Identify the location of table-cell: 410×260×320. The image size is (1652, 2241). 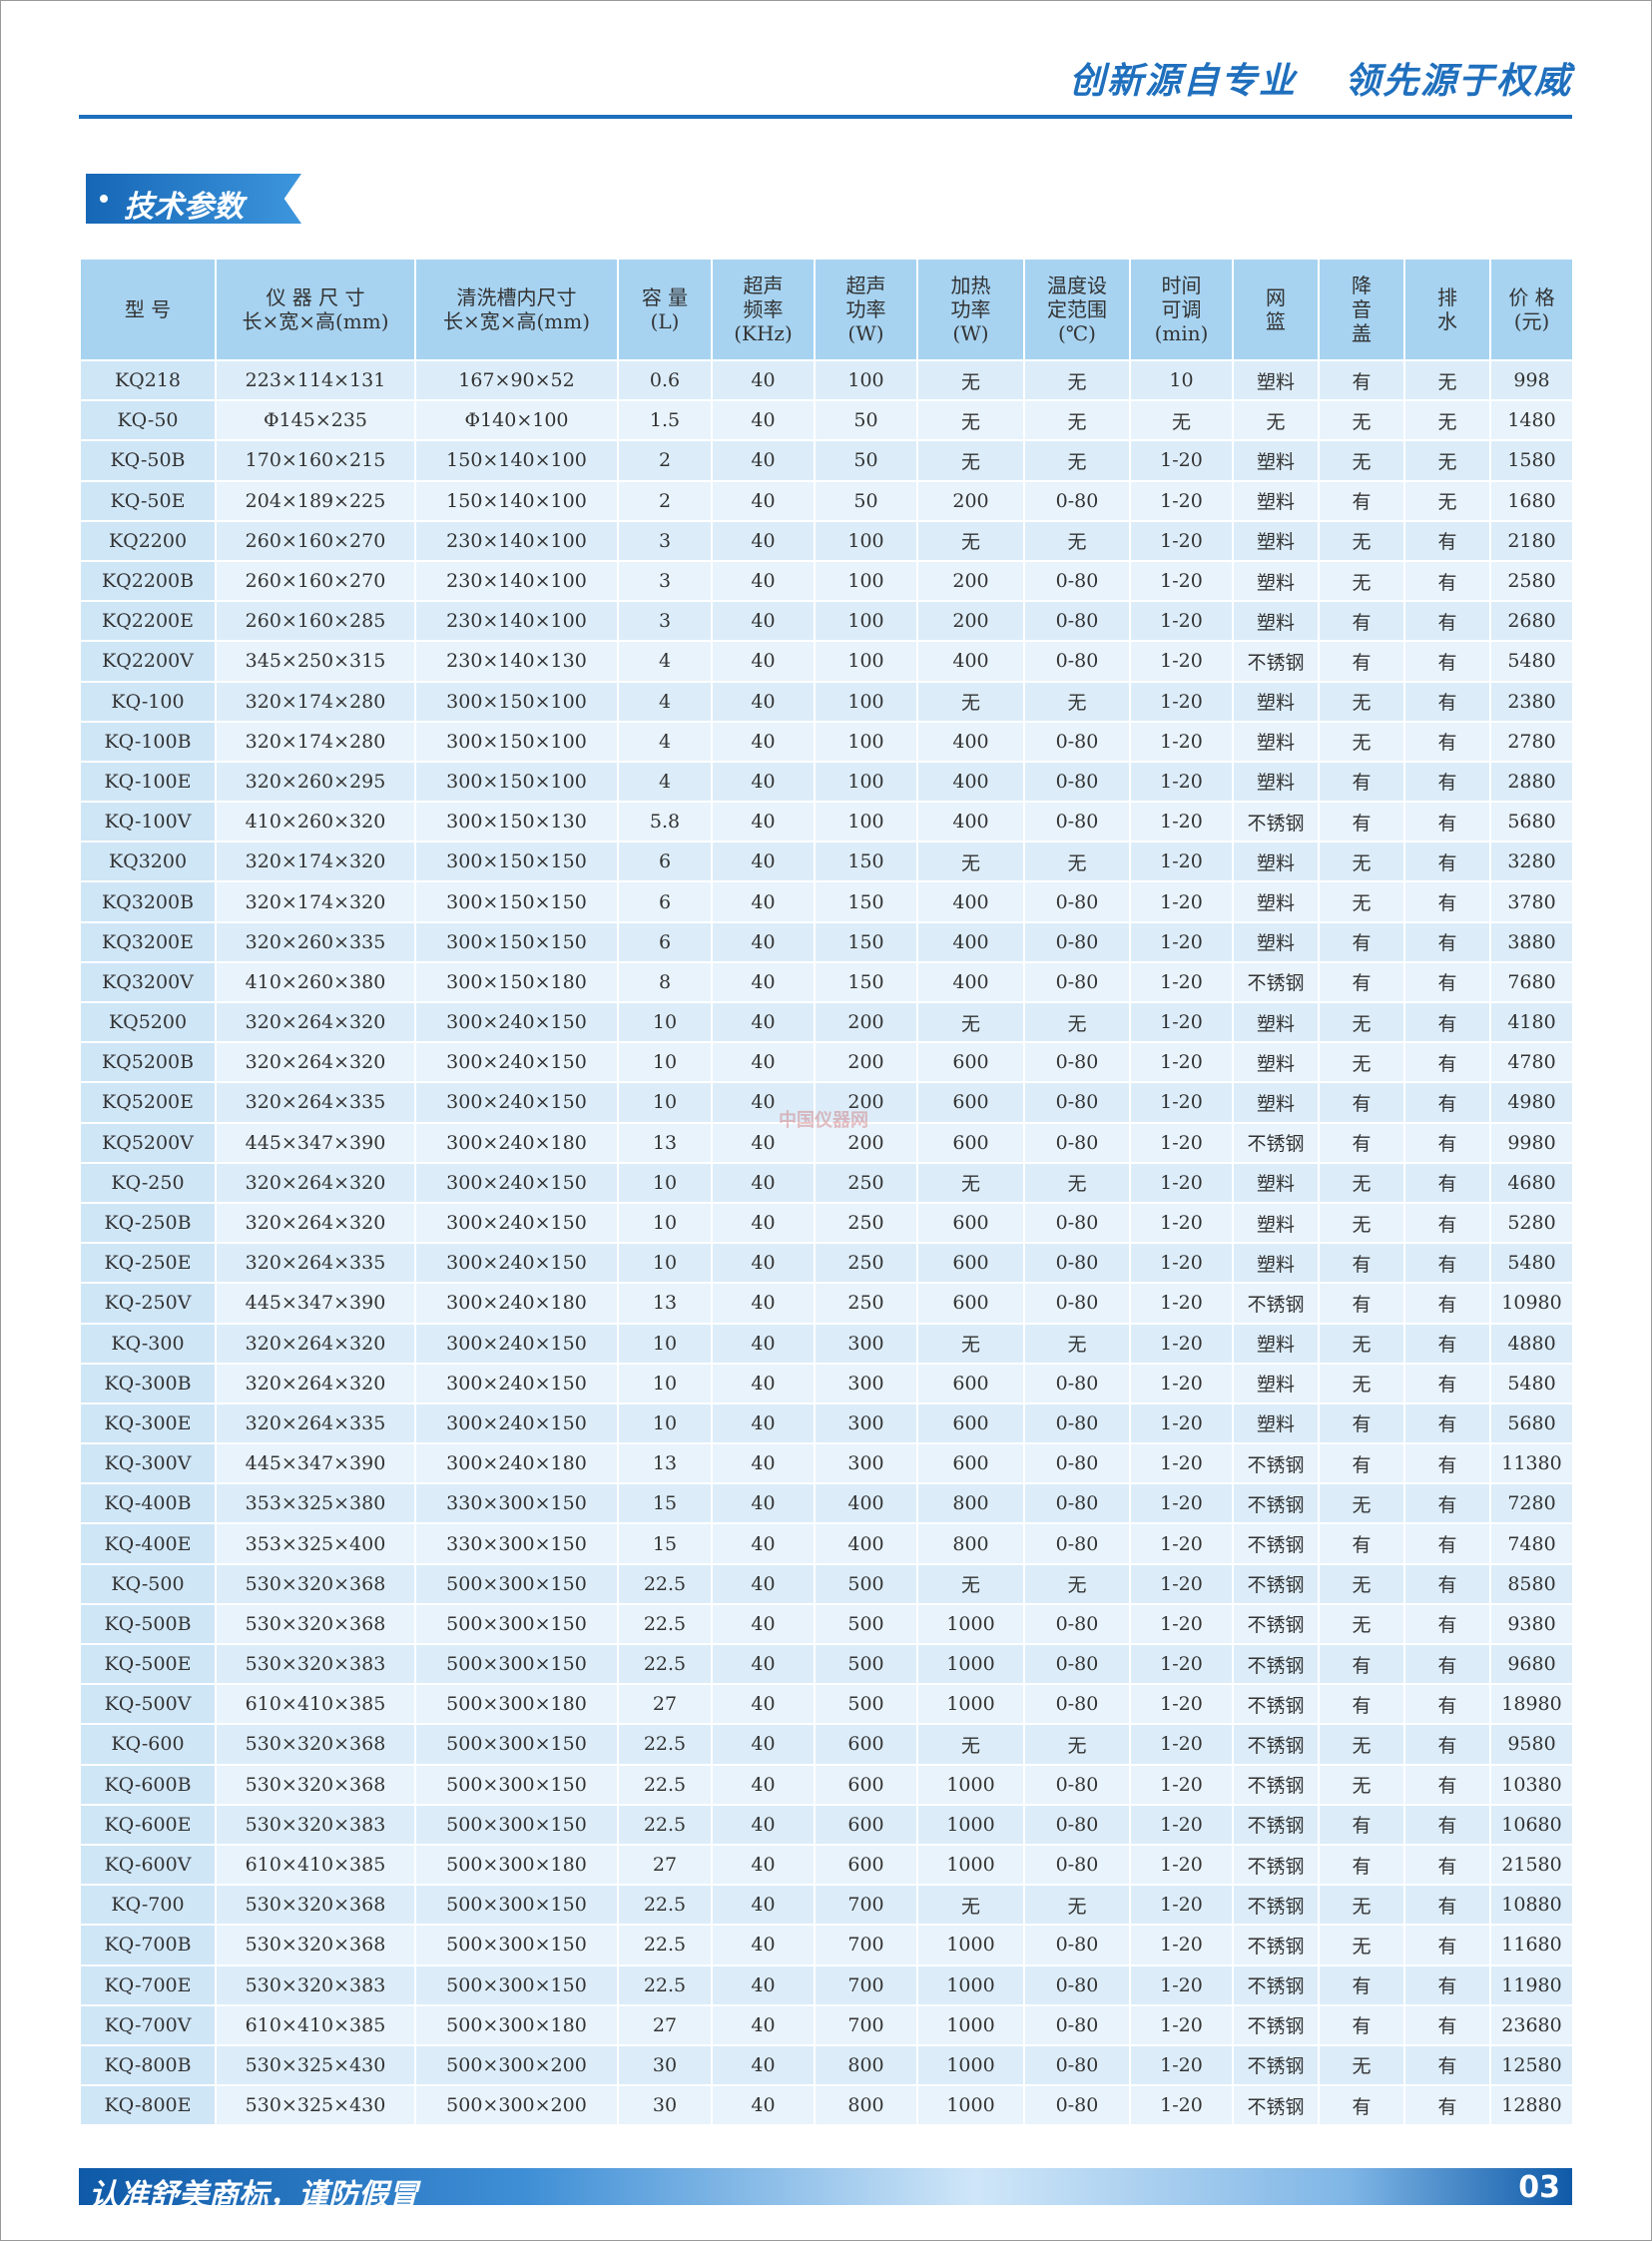
(315, 822).